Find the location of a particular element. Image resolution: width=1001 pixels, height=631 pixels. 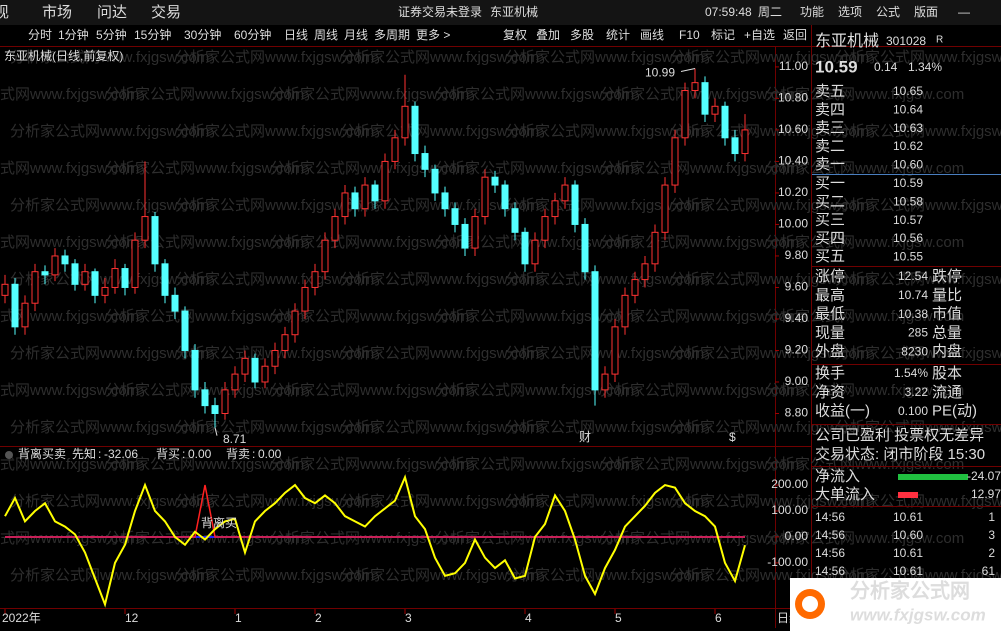

stat-label: 净资 is located at coordinates (830, 392).